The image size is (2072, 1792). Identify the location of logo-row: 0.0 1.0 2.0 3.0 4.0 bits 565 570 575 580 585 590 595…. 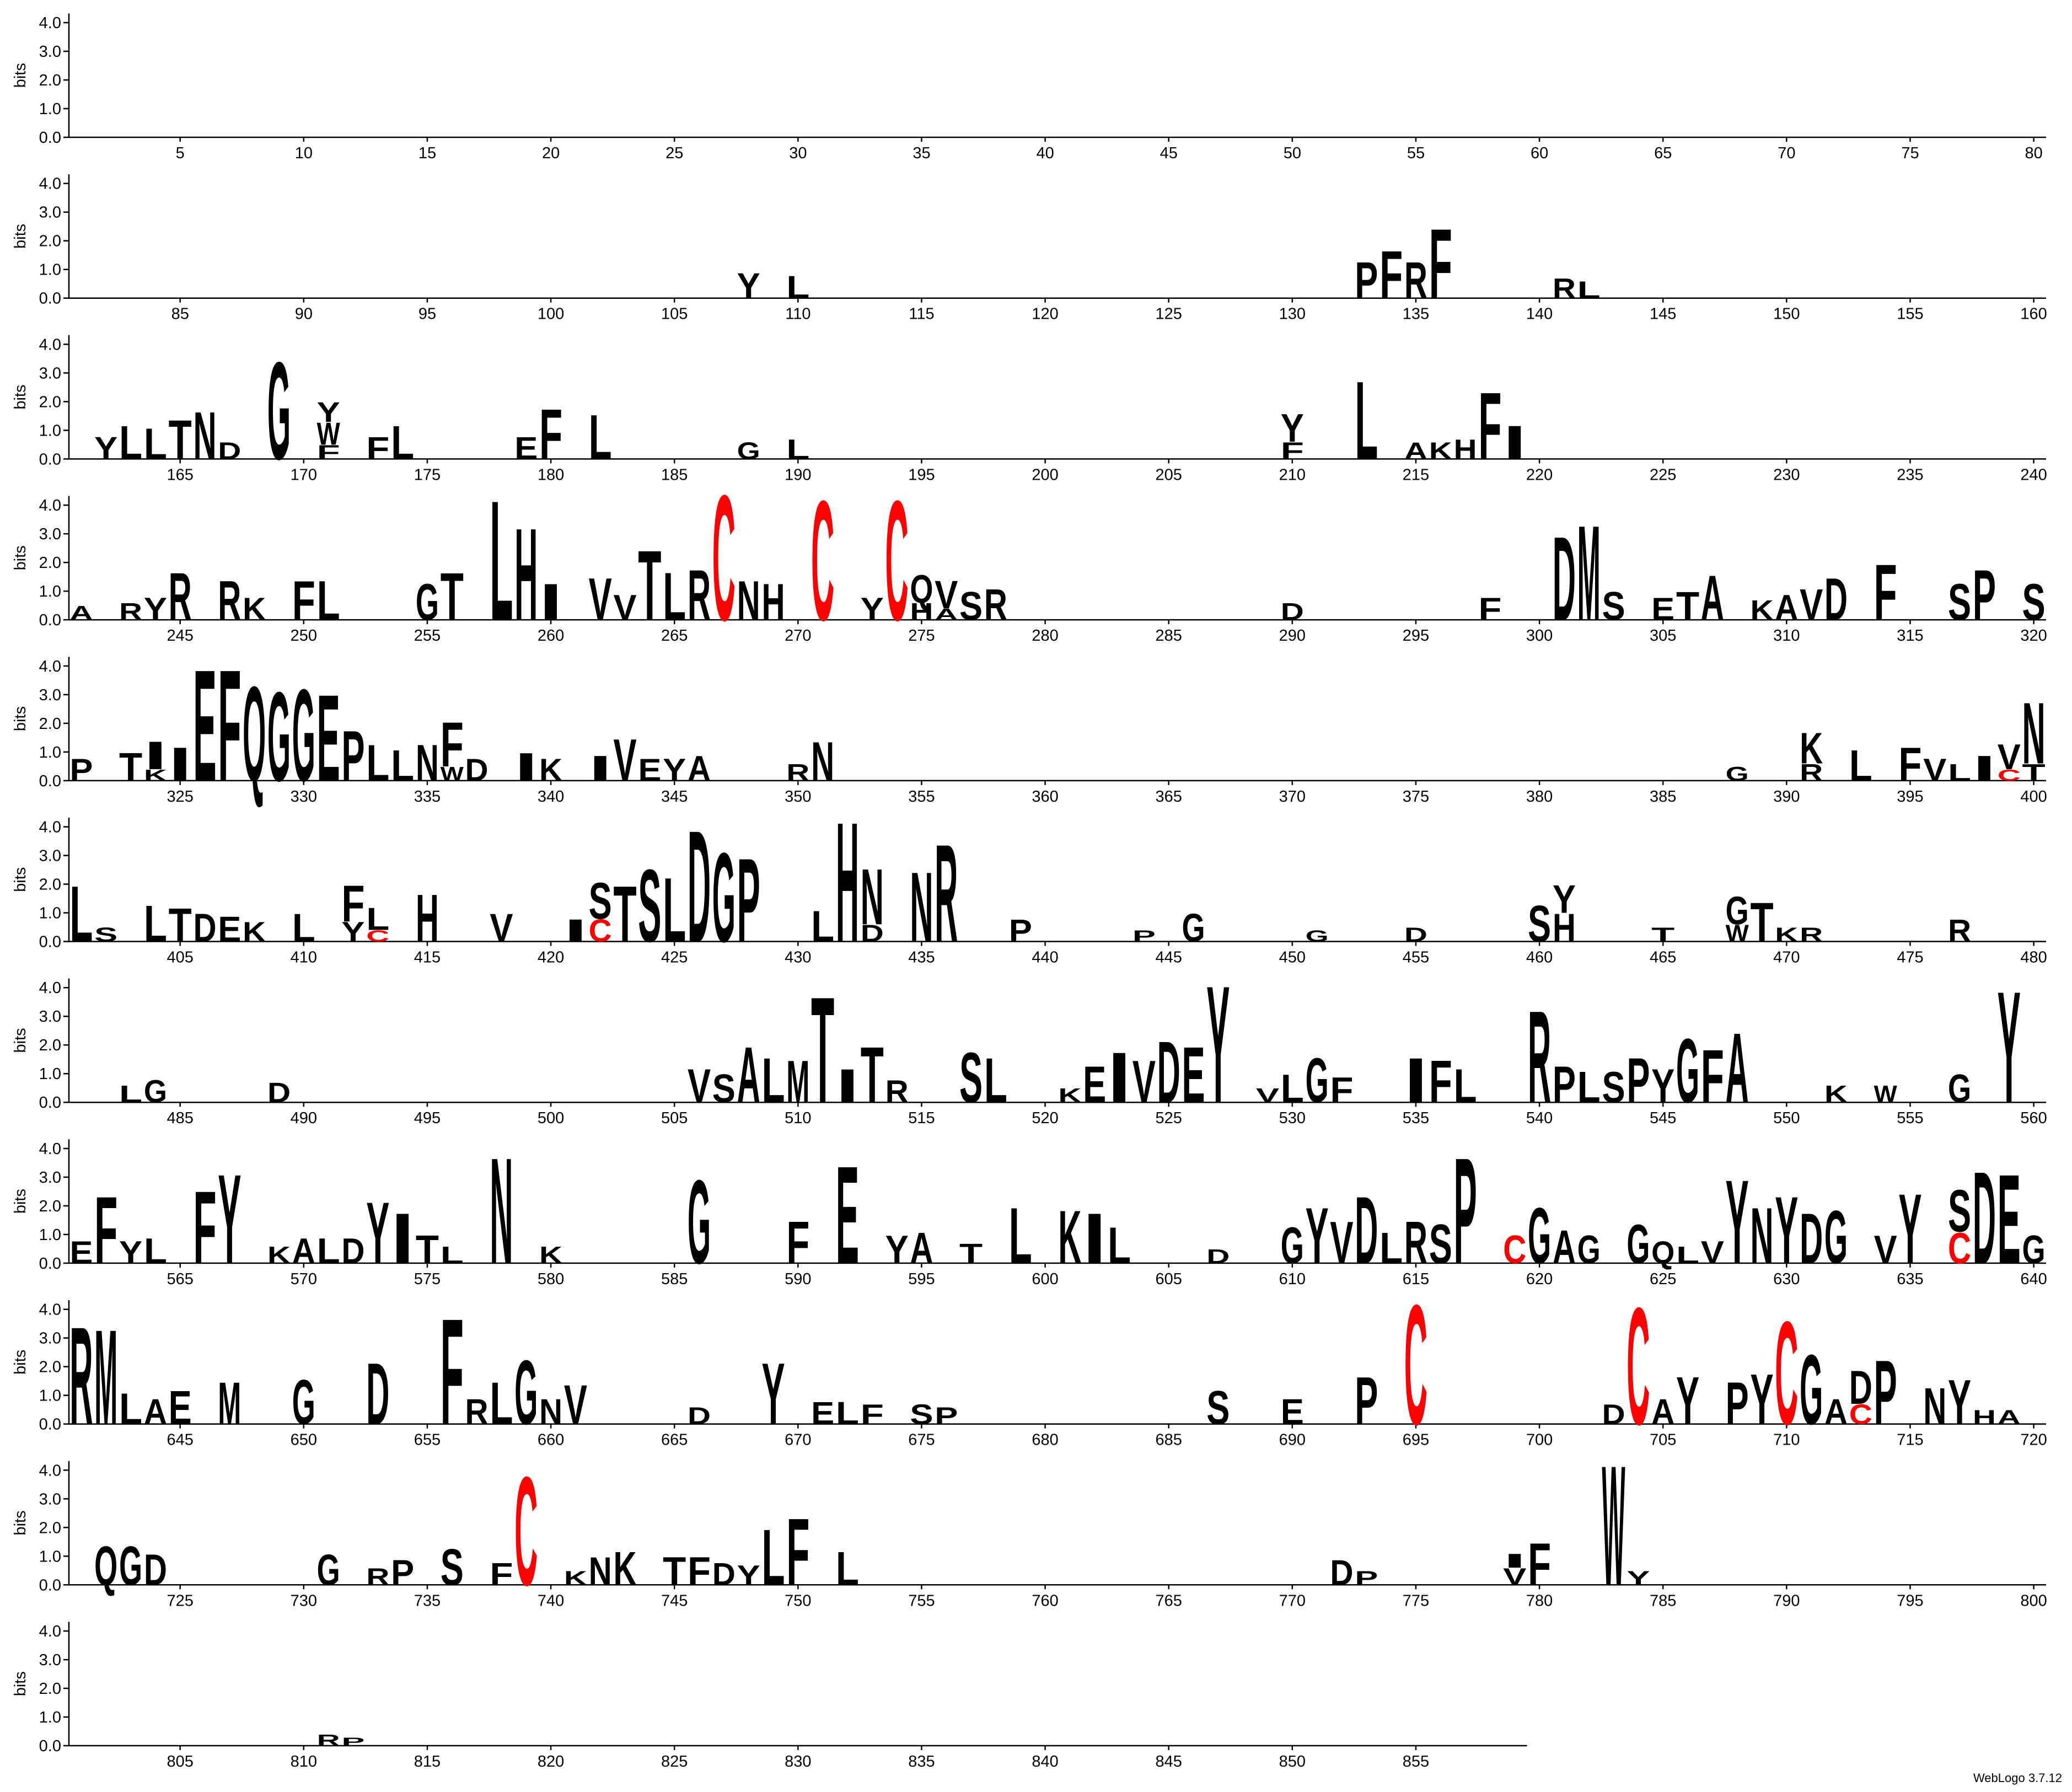
(1029, 1210).